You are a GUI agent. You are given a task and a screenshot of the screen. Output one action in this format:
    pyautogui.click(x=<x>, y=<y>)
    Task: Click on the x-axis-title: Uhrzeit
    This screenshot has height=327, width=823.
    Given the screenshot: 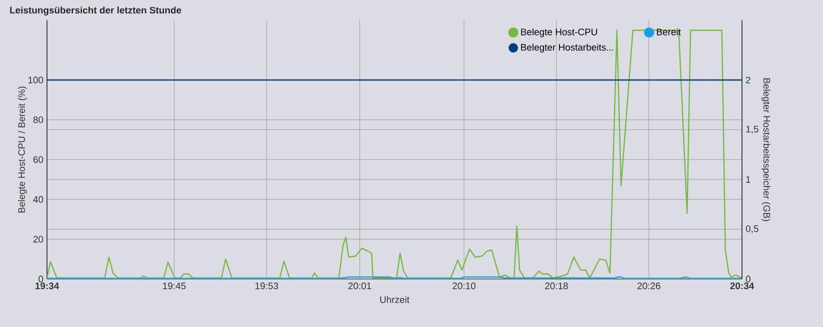 What is the action you would take?
    pyautogui.click(x=395, y=300)
    